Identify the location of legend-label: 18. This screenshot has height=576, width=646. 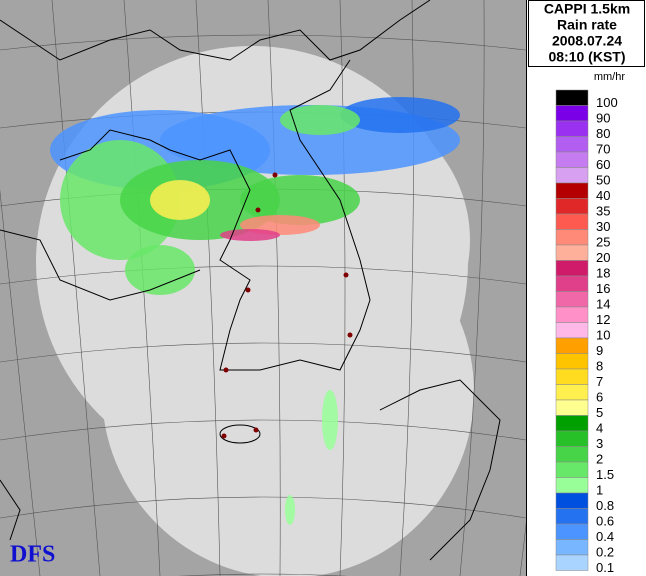
(603, 273).